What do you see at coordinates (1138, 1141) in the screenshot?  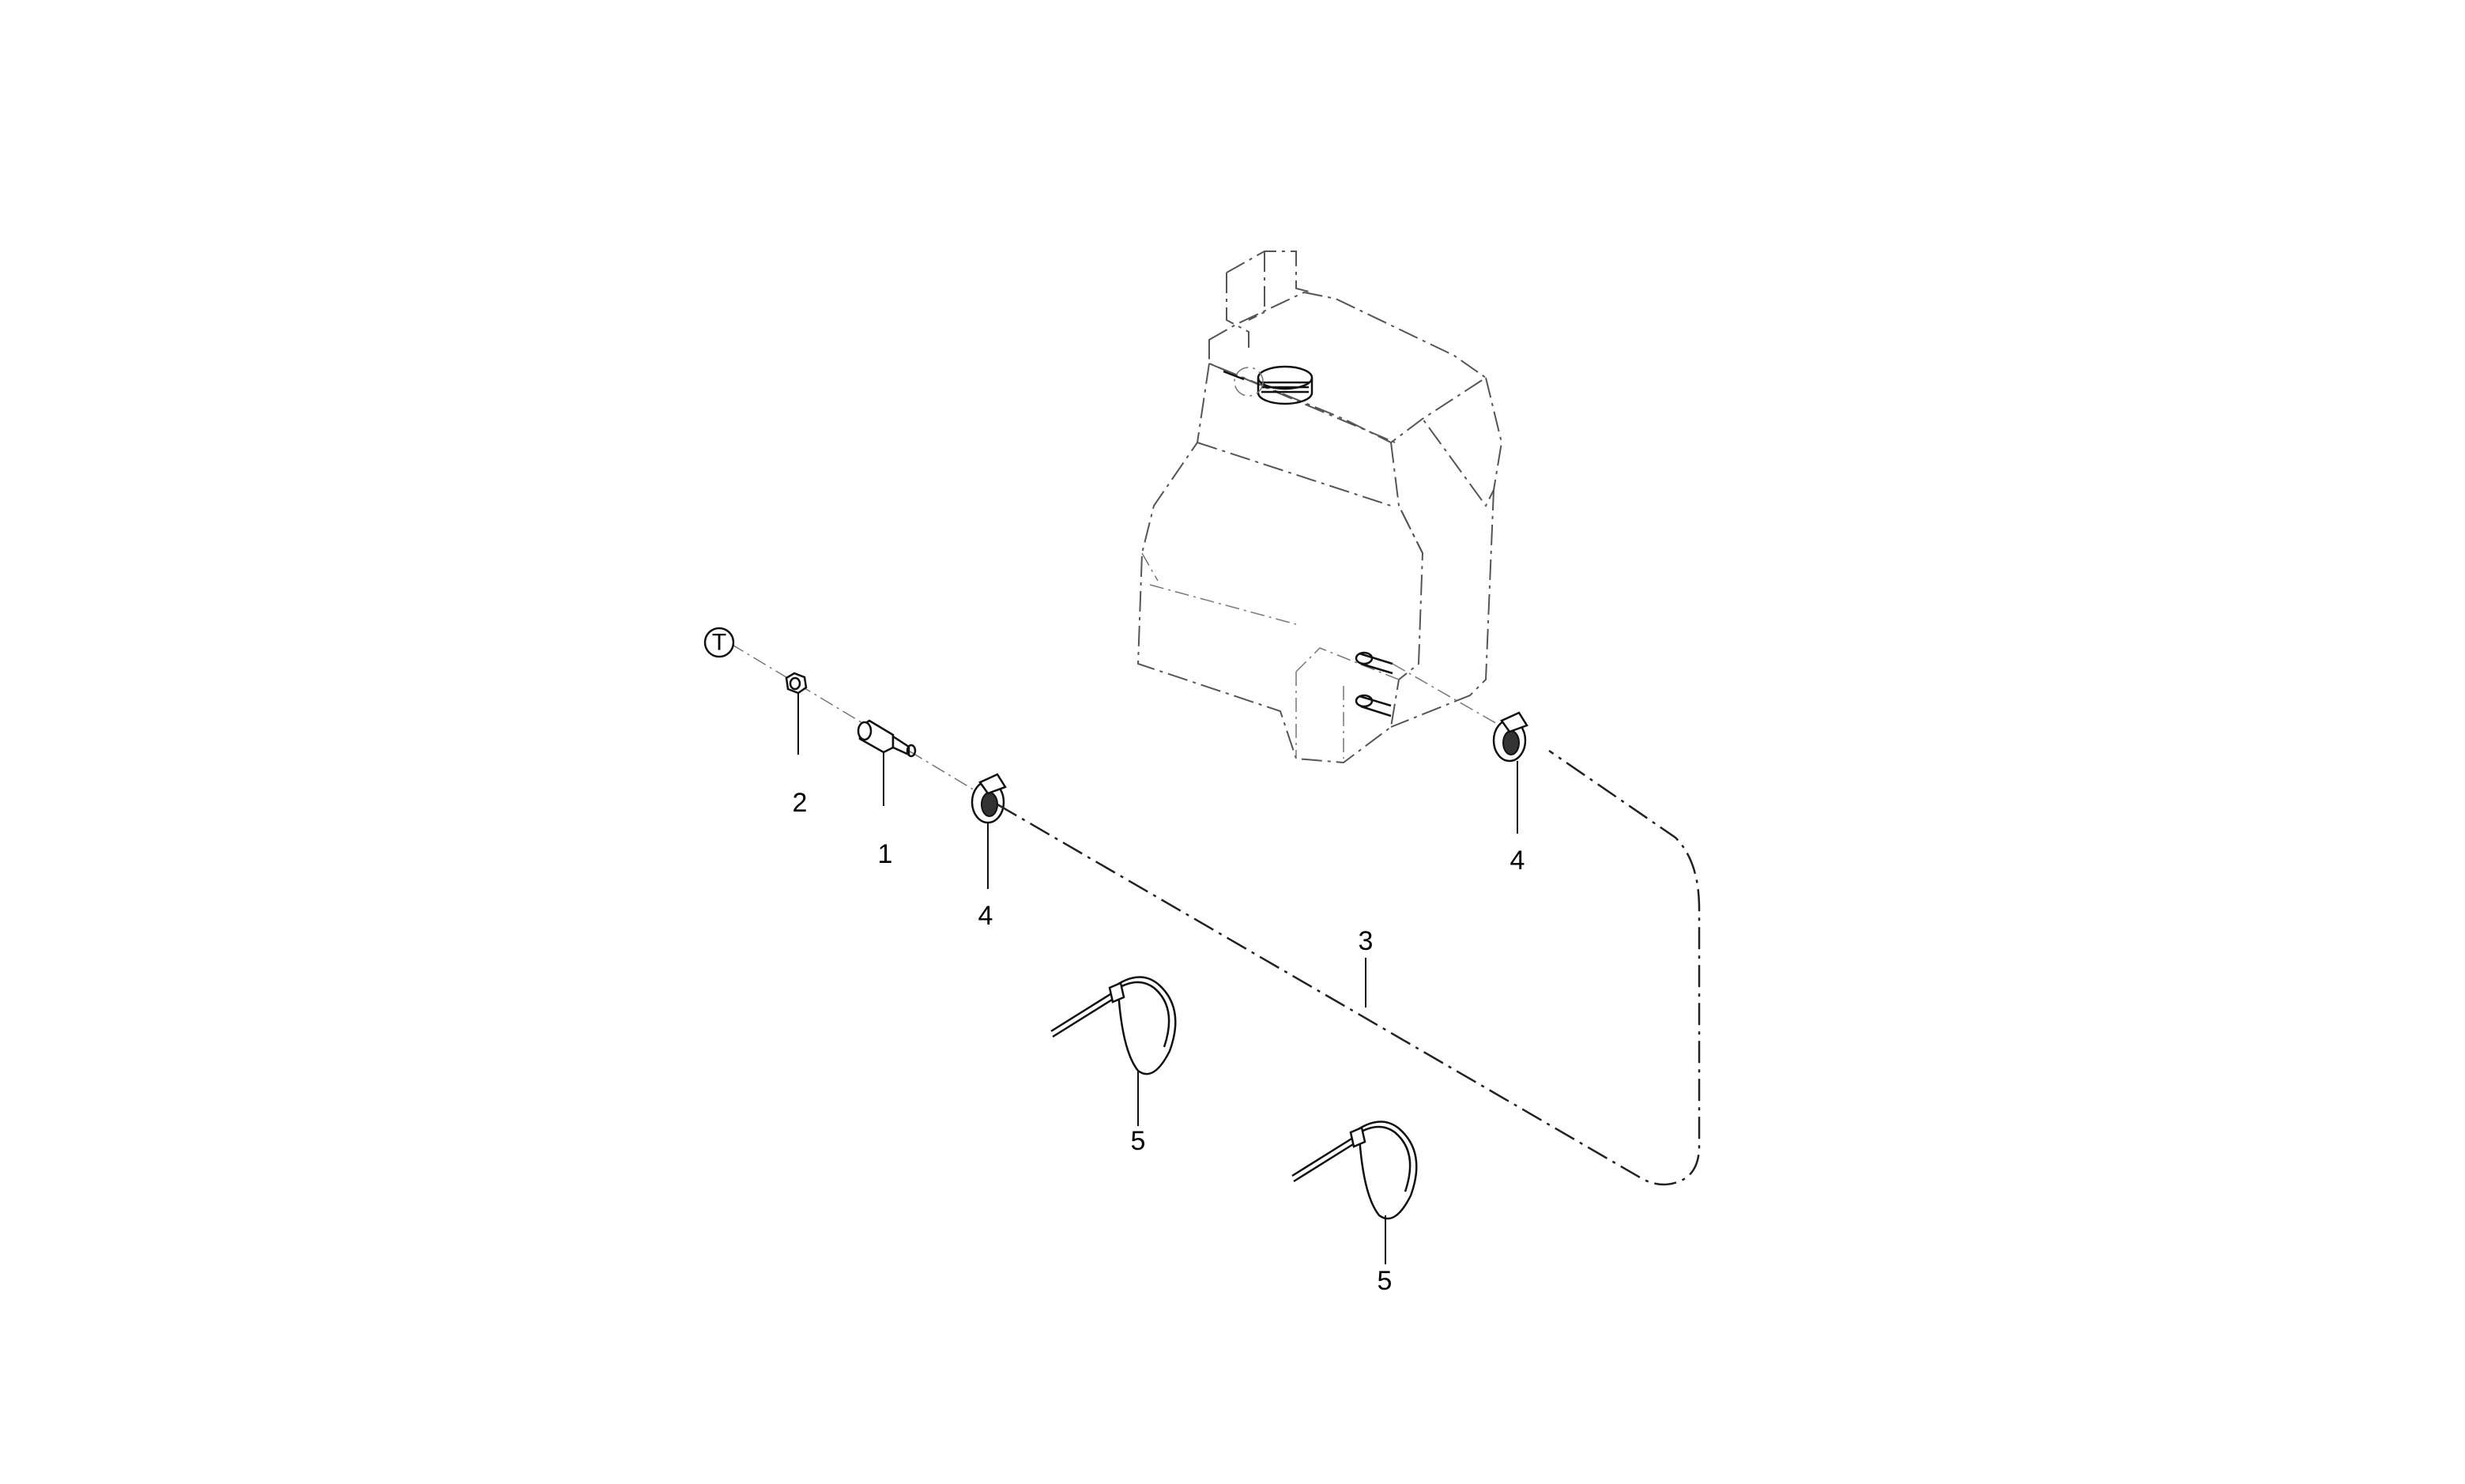 I see `callout-5-upper: 5` at bounding box center [1138, 1141].